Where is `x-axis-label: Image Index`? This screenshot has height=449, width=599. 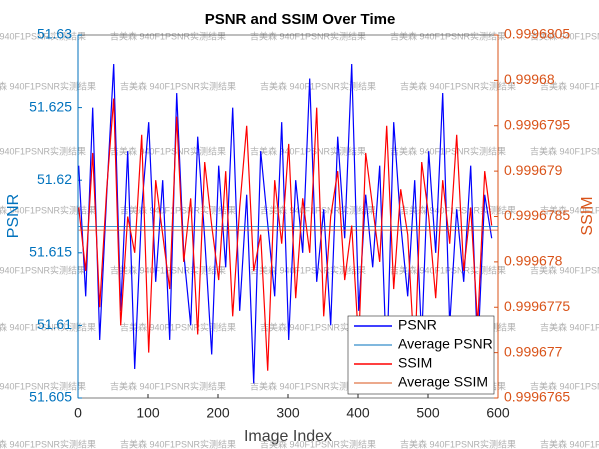
x-axis-label: Image Index is located at coordinates (288, 436).